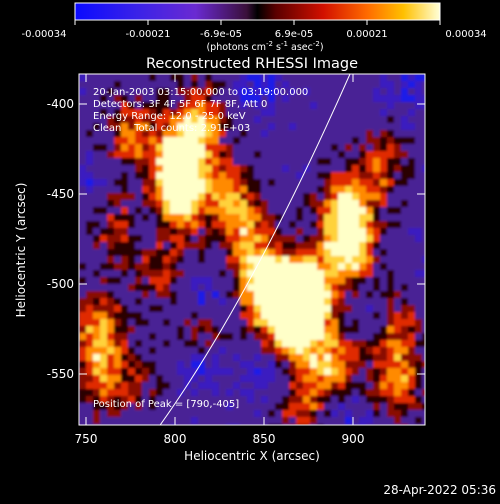 This screenshot has width=500, height=504. Describe the element at coordinates (252, 64) in the screenshot. I see `plot-title: Reconstructed RHESSI Image` at that location.